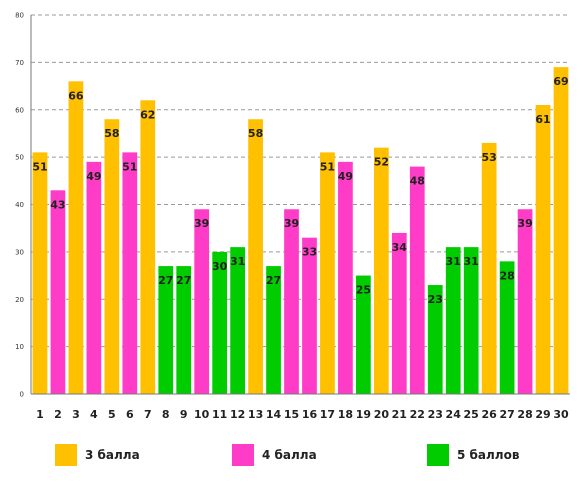 The height and width of the screenshot is (490, 584). What do you see at coordinates (327, 414) in the screenshot?
I see `x-tick-label: 17` at bounding box center [327, 414].